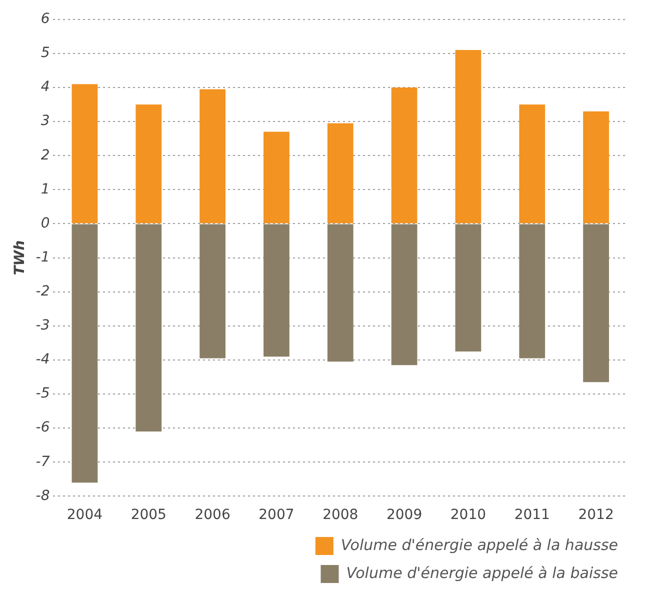 The image size is (646, 603). Describe the element at coordinates (45, 53) in the screenshot. I see `y-tick-label: 5` at that location.